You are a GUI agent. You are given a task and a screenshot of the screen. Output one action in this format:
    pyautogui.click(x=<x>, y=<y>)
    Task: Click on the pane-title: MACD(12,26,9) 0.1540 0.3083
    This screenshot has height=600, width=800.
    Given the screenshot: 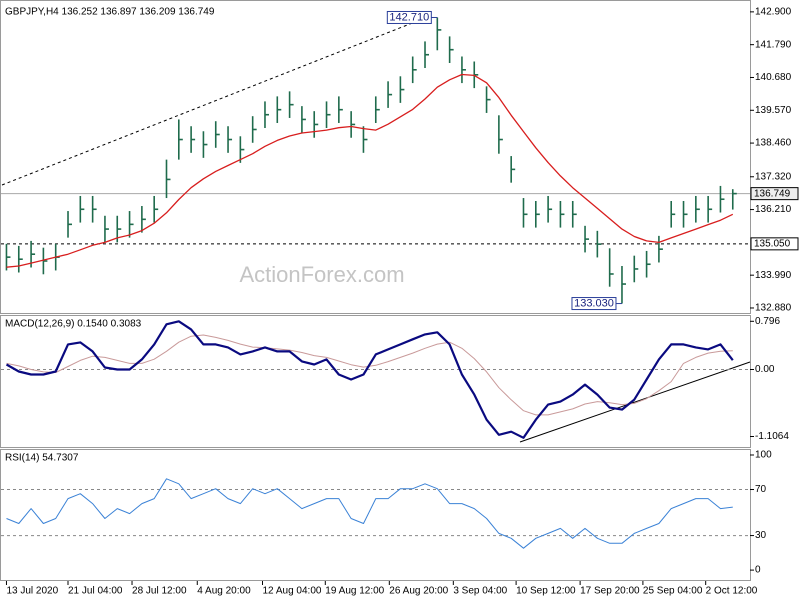 What is the action you would take?
    pyautogui.click(x=73, y=324)
    